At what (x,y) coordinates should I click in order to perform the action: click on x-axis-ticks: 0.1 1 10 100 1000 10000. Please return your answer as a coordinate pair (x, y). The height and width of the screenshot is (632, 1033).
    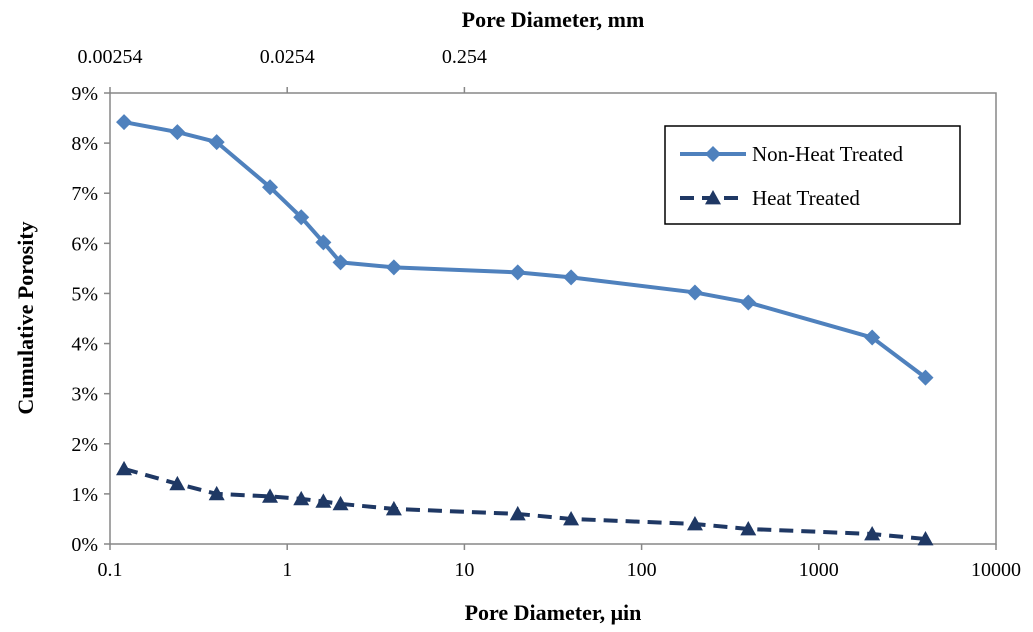
    Looking at the image, I should click on (559, 562).